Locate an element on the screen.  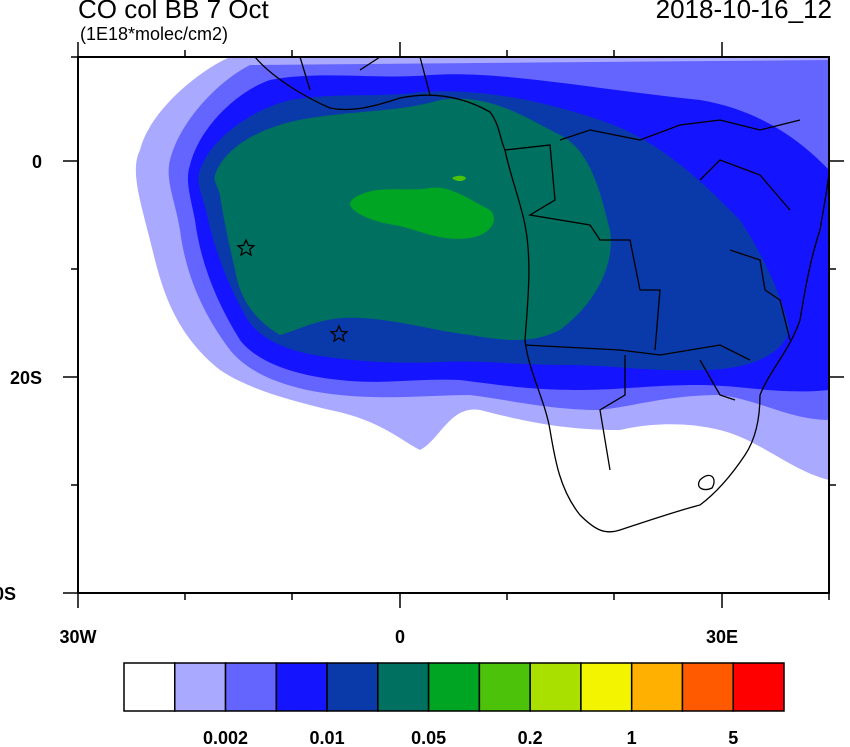
colorbar-label-1: 0.01 is located at coordinates (327, 737).